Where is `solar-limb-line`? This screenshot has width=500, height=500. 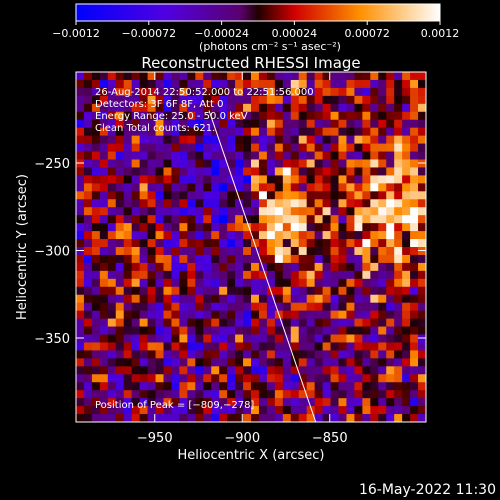
solar-limb-line is located at coordinates (262, 266).